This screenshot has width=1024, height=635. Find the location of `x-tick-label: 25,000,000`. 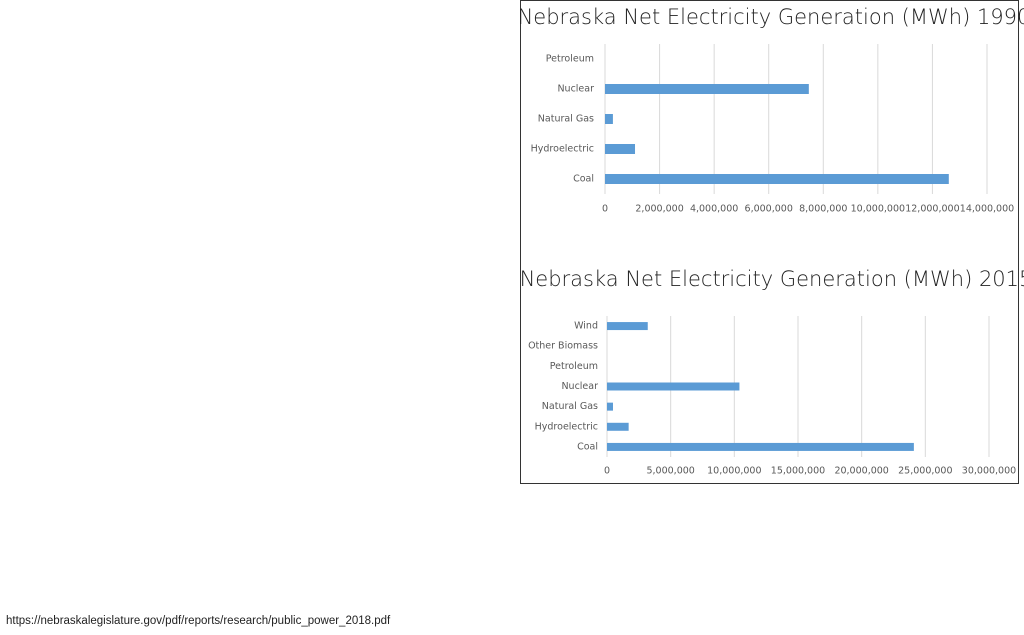

x-tick-label: 25,000,000 is located at coordinates (925, 471).